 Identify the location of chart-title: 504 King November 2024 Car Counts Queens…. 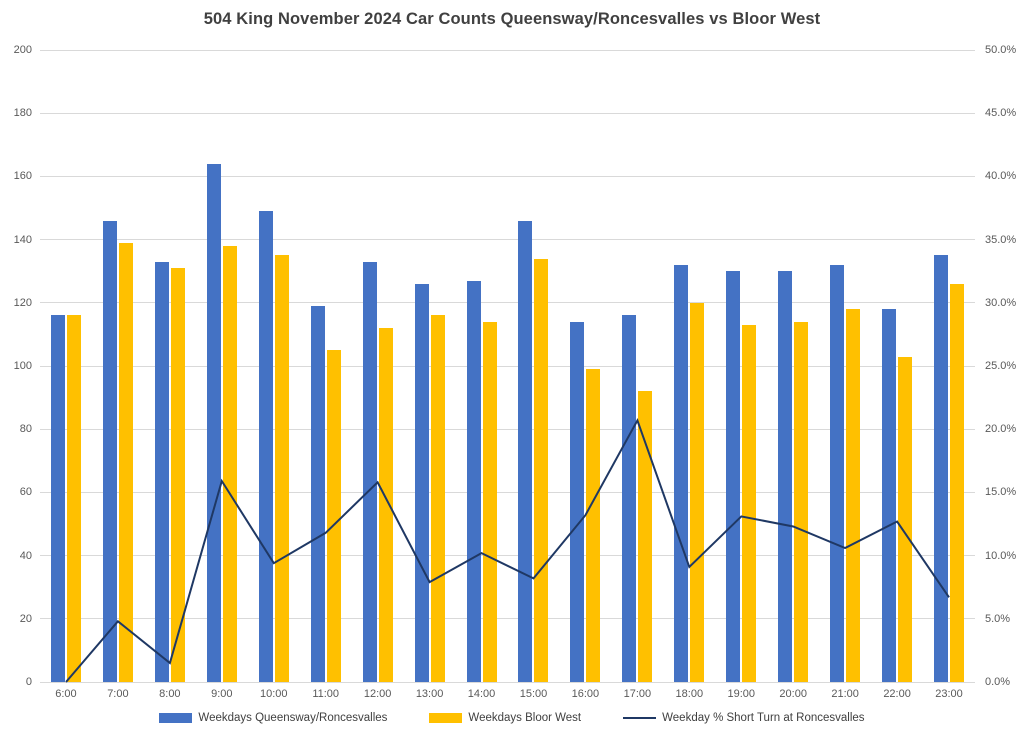
(512, 19).